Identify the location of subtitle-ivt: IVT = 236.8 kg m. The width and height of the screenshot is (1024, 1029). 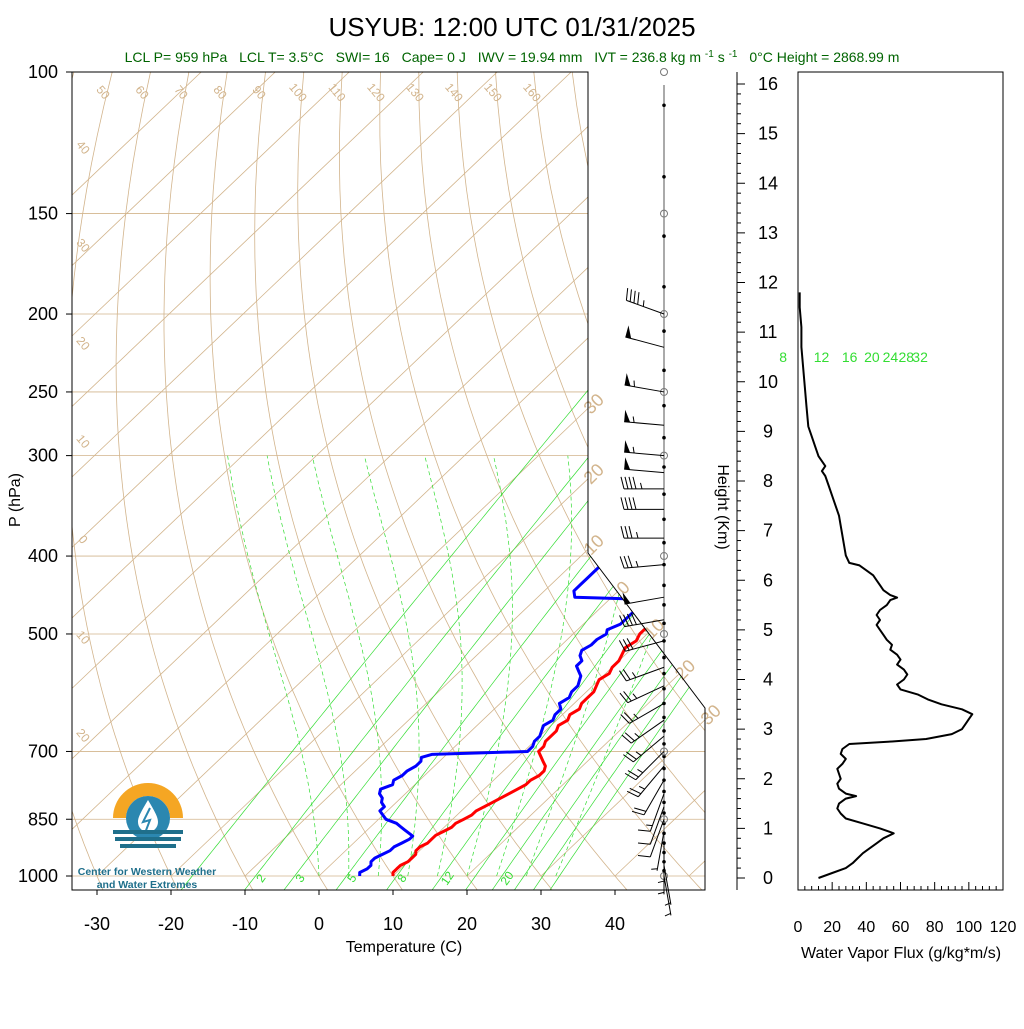
(647, 57).